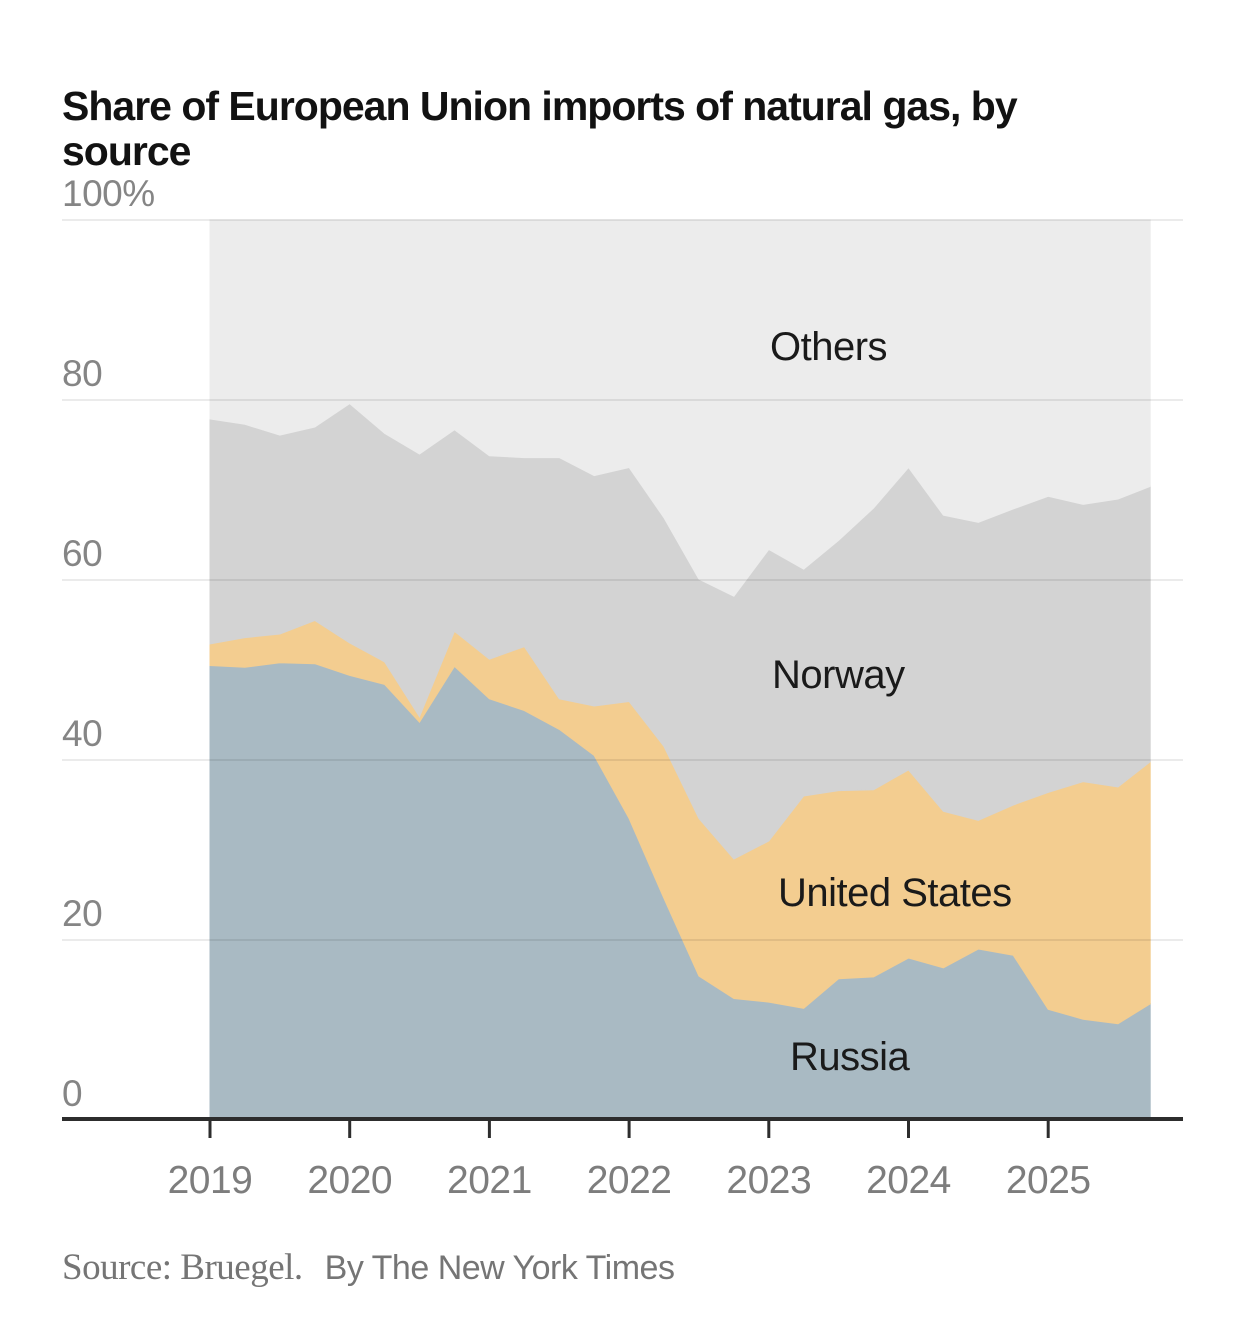  What do you see at coordinates (629, 1180) in the screenshot?
I see `x-tick-label-2022: 2022` at bounding box center [629, 1180].